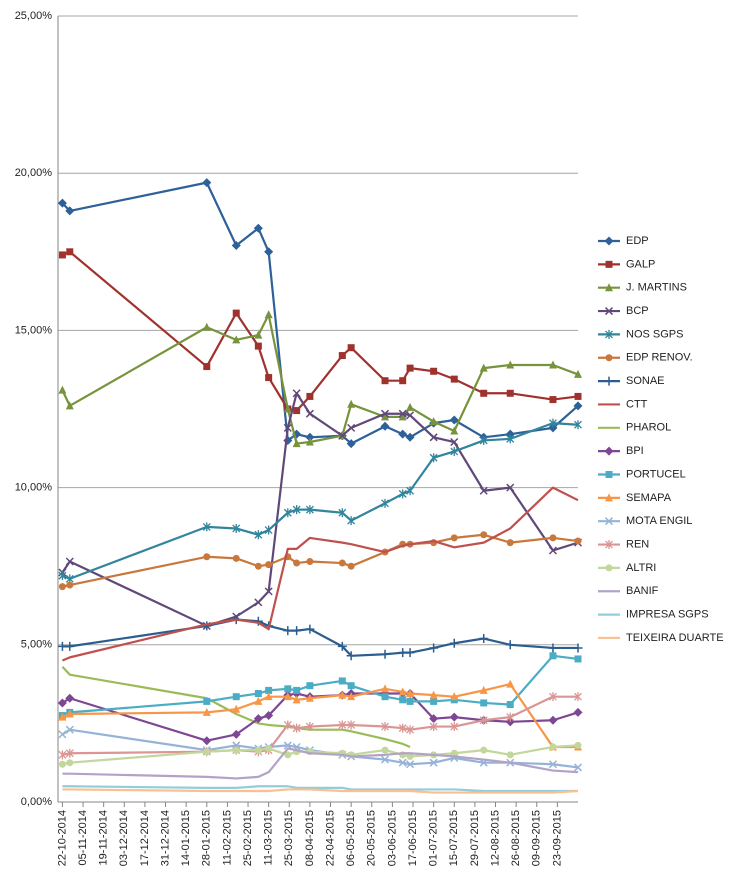 The image size is (729, 880). What do you see at coordinates (36, 645) in the screenshot?
I see `y-tick-label: 5,00%` at bounding box center [36, 645].